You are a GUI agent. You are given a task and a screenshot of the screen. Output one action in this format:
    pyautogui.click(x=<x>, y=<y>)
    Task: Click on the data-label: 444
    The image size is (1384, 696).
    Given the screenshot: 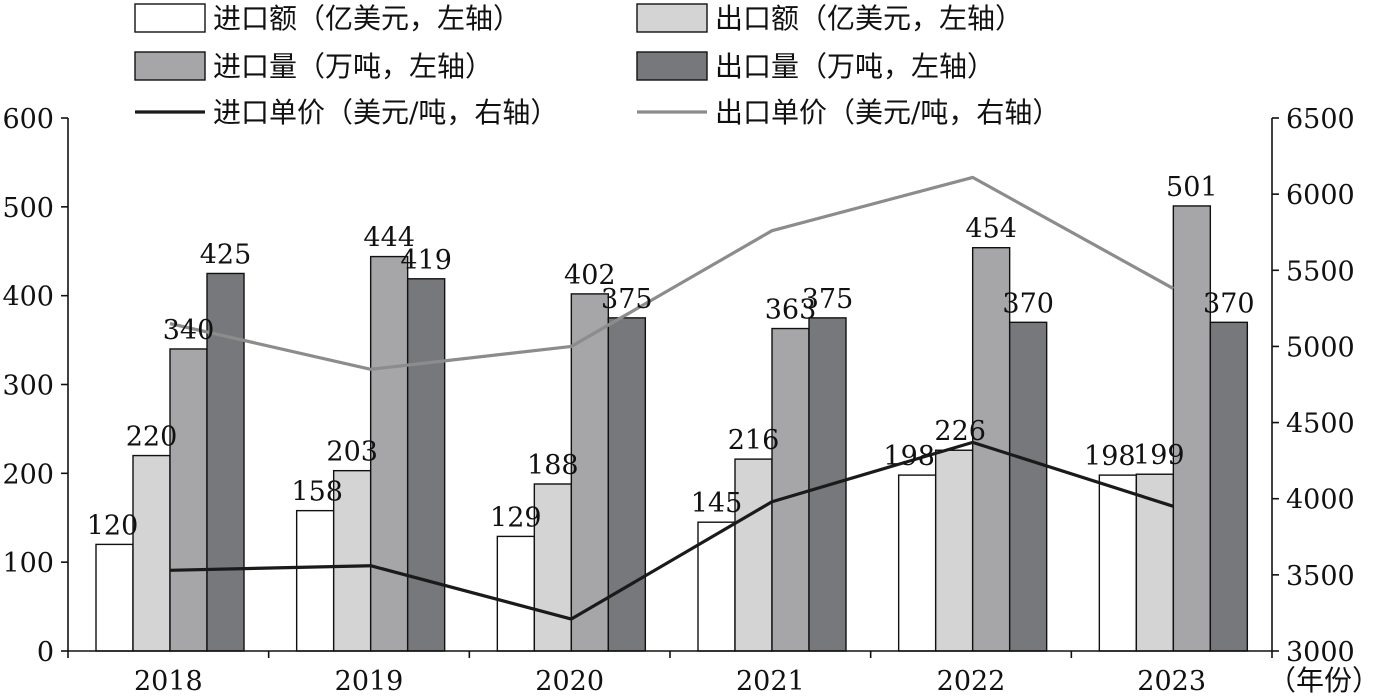 What is the action you would take?
    pyautogui.click(x=389, y=238)
    